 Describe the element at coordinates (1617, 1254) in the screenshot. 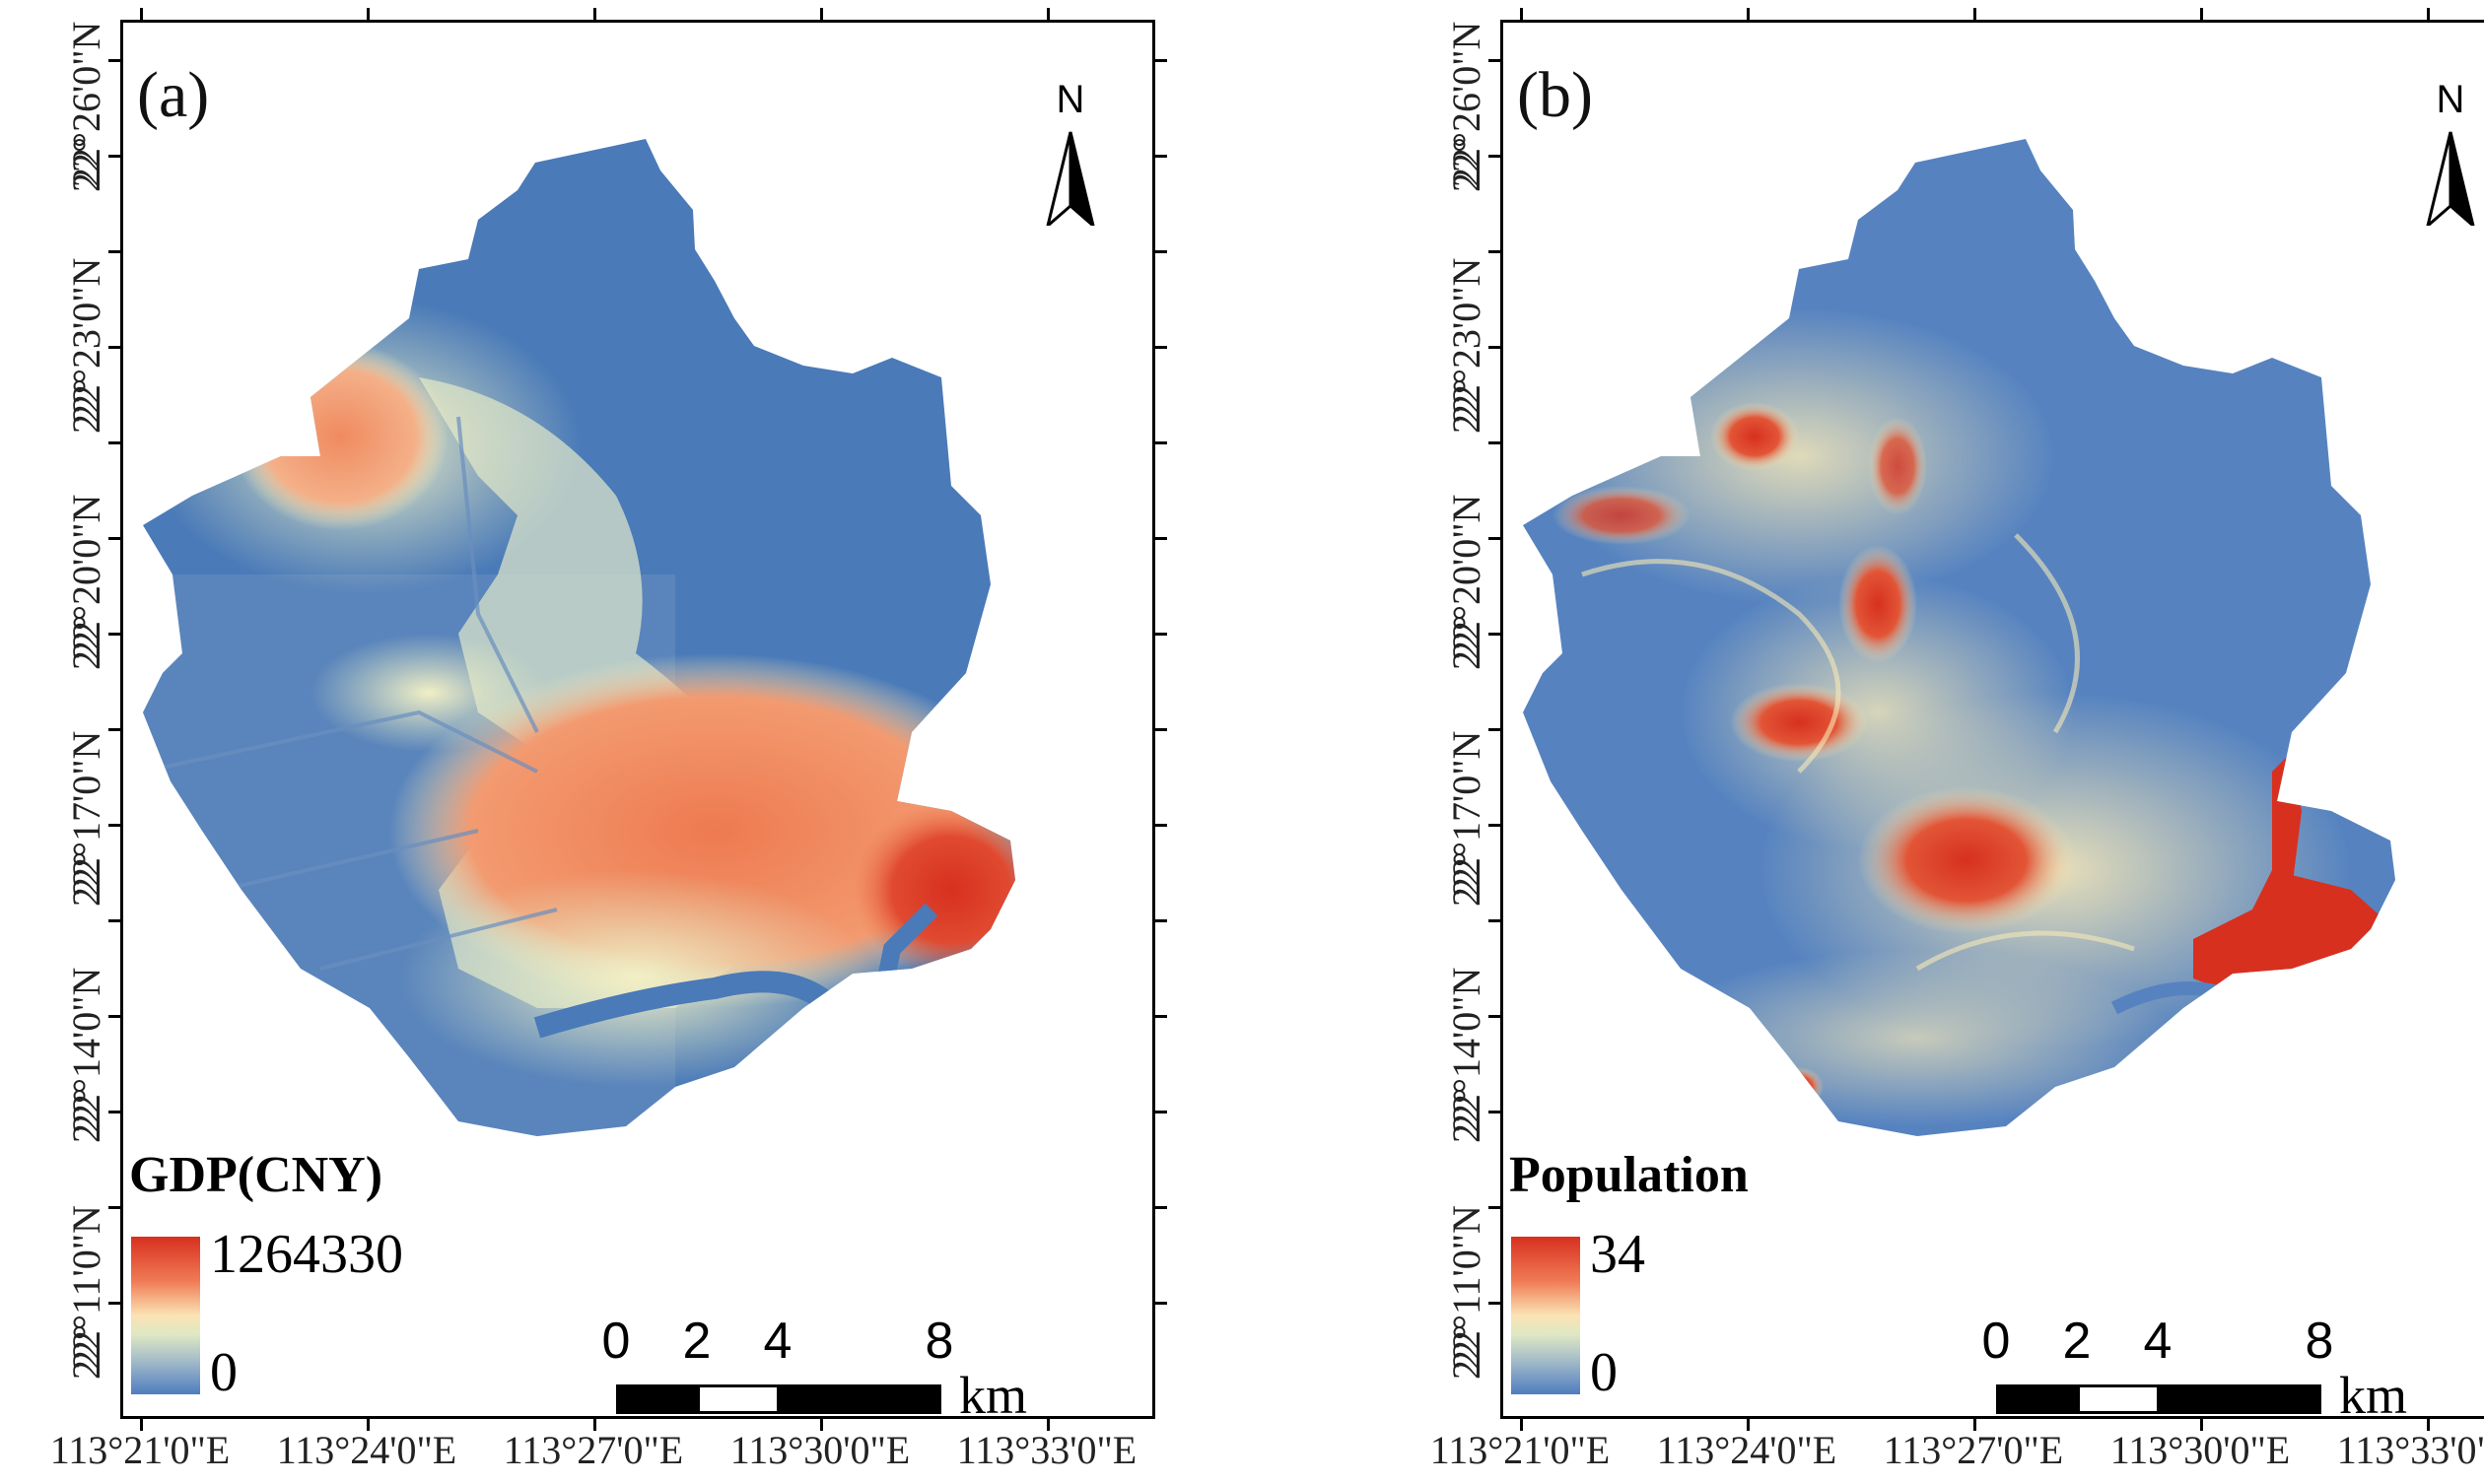

I see `legend-max-value: 34` at that location.